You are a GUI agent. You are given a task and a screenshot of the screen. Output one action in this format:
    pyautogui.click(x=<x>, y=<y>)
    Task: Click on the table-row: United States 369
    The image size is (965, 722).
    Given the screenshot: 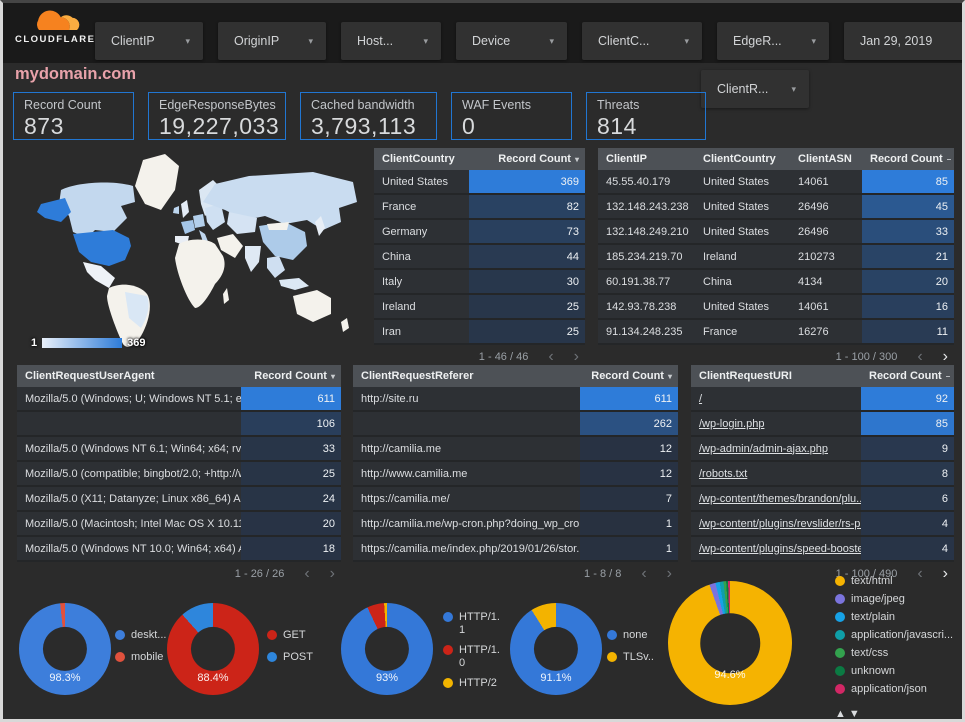 What is the action you would take?
    pyautogui.click(x=479, y=182)
    